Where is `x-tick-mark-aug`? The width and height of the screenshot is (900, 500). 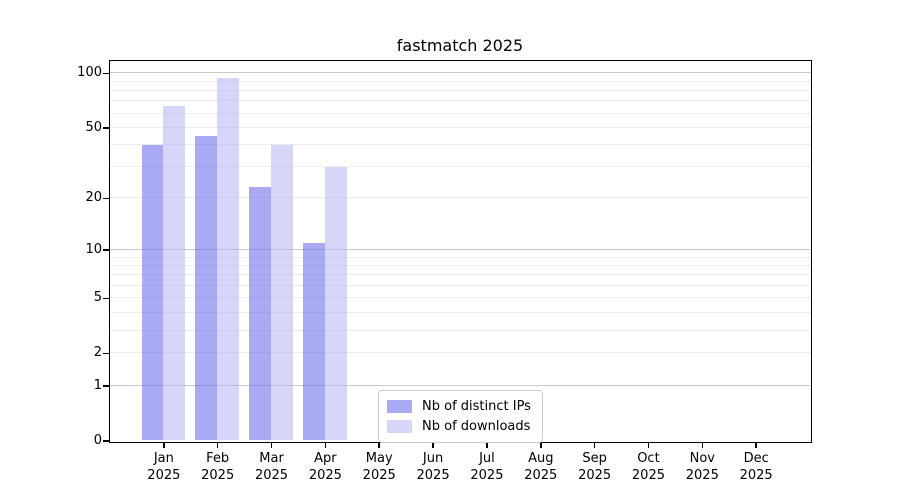
x-tick-mark-aug is located at coordinates (541, 445).